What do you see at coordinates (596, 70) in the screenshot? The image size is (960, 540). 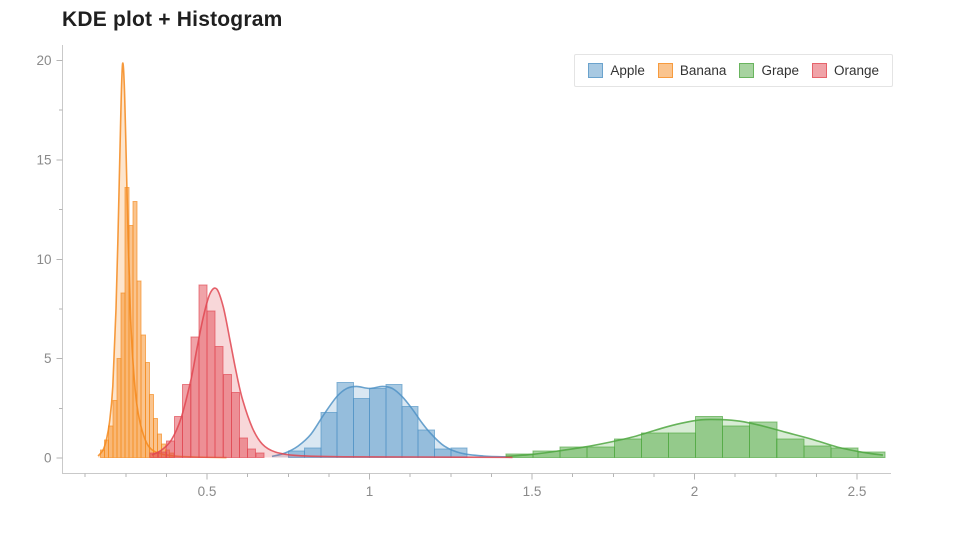 I see `legend-swatch-apple` at bounding box center [596, 70].